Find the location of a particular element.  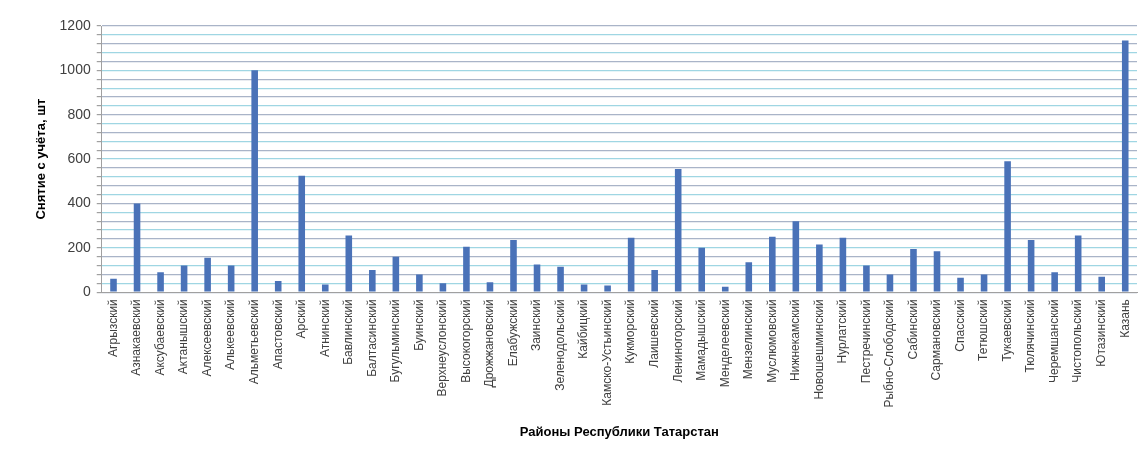

x-tick-label: Азнакаевский is located at coordinates (136, 337).